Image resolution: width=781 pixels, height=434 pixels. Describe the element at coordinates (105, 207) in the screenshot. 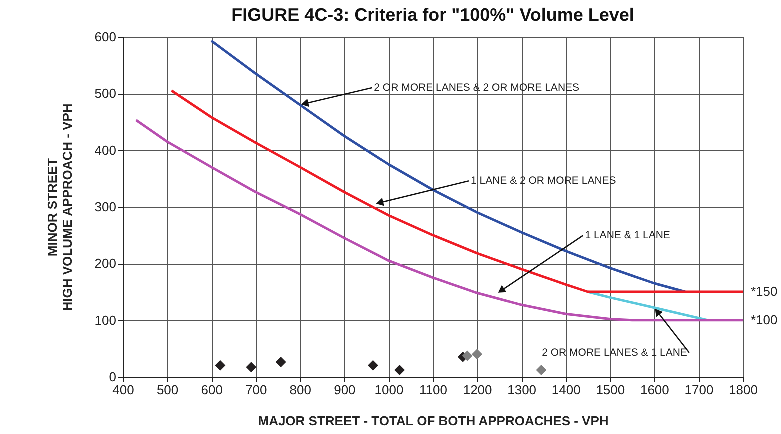

I see `y-tick-label: 300` at that location.